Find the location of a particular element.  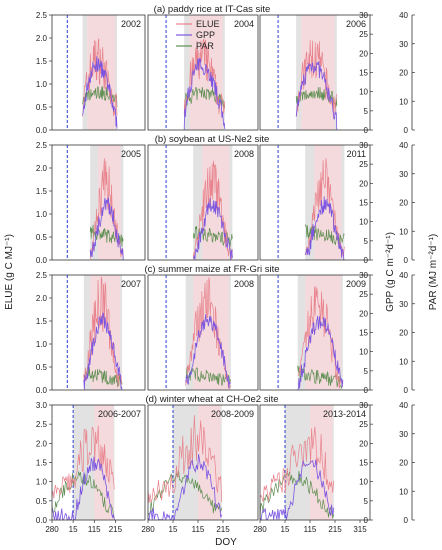

par-axis-label: PAR (MJ m⁻²d⁻¹) is located at coordinates (433, 272).